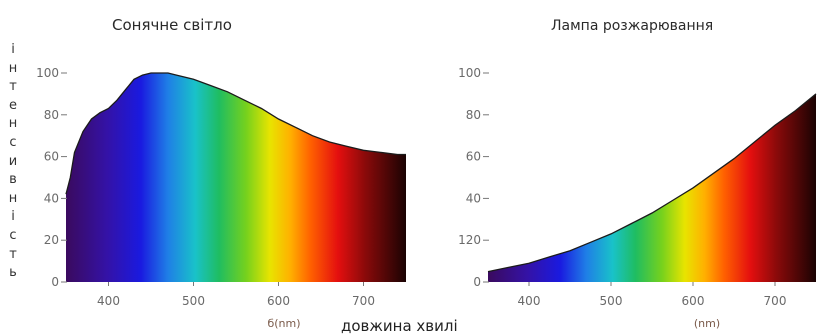  What do you see at coordinates (399, 326) in the screenshot?
I see `shared-x-axis-label: довжина хвилі` at bounding box center [399, 326].